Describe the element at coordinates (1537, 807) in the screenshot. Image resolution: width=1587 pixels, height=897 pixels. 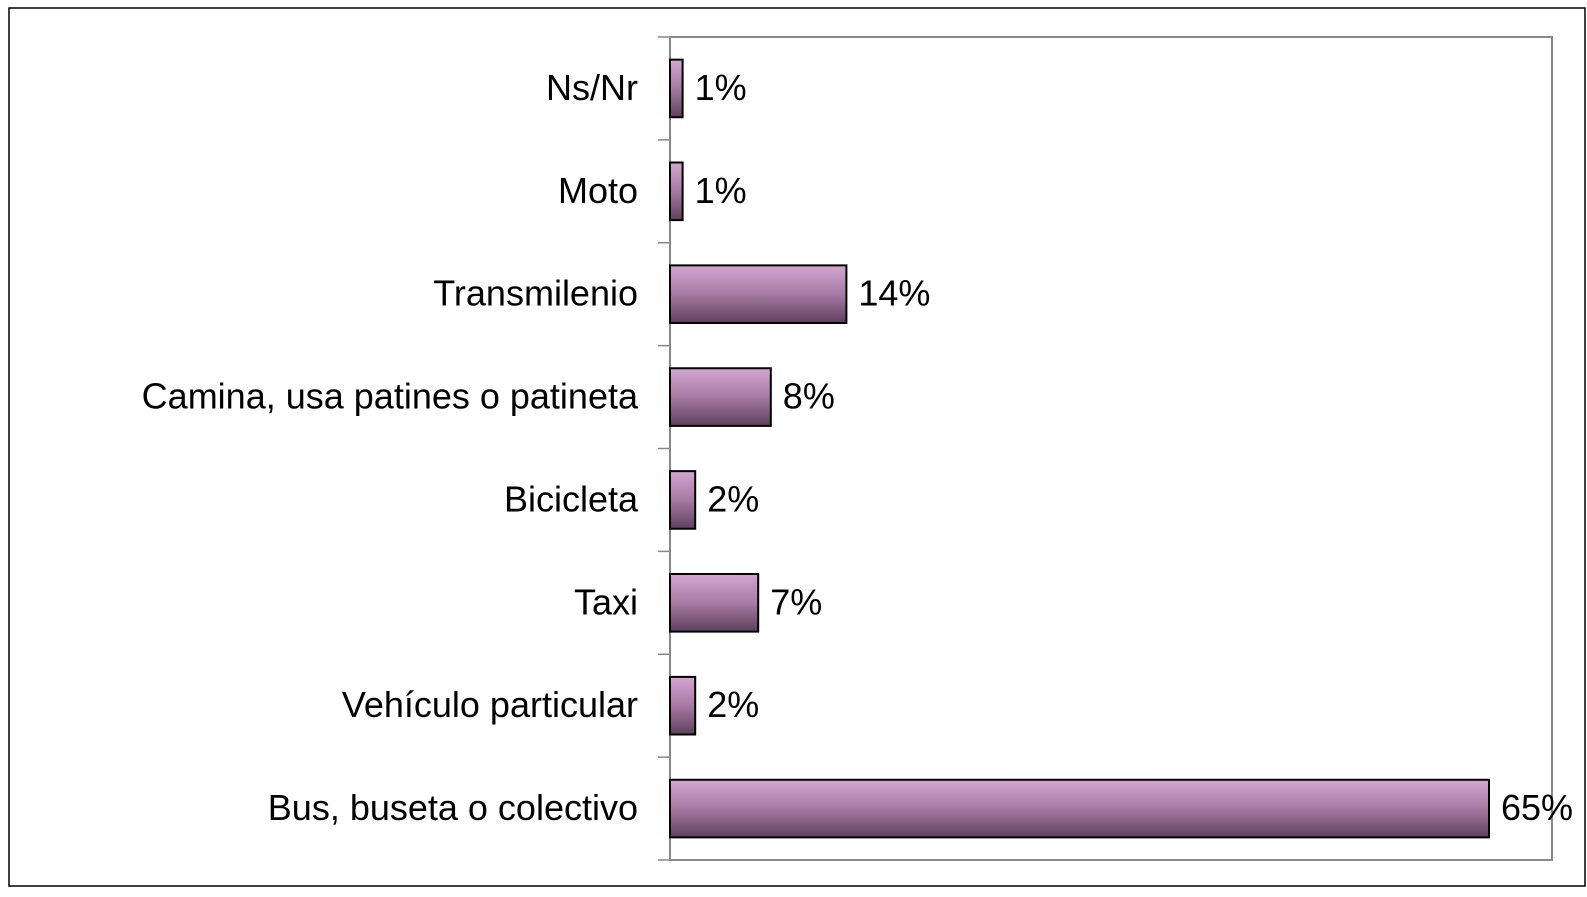
I see `data-label: 65%` at that location.